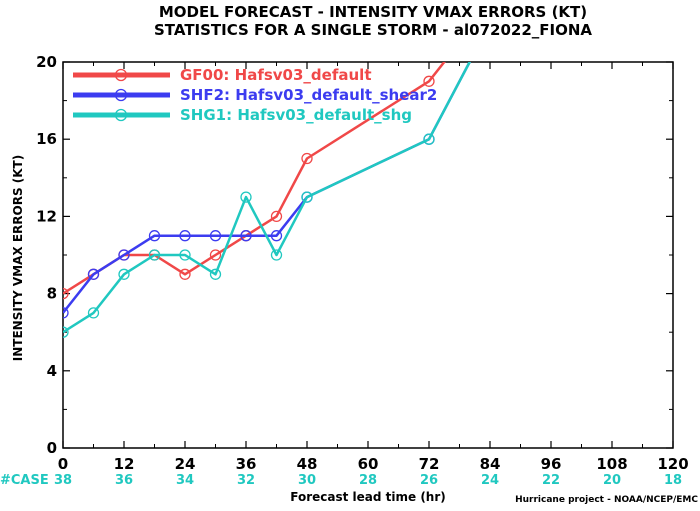 This screenshot has height=511, width=700. Describe the element at coordinates (490, 480) in the screenshot. I see `case-count: 24` at that location.